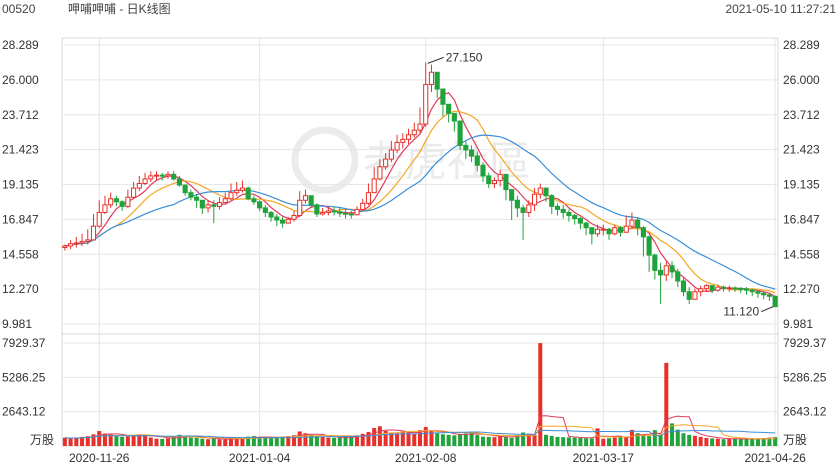  What do you see at coordinates (805, 377) in the screenshot?
I see `volume-tick-label-right: 5286.25` at bounding box center [805, 377].